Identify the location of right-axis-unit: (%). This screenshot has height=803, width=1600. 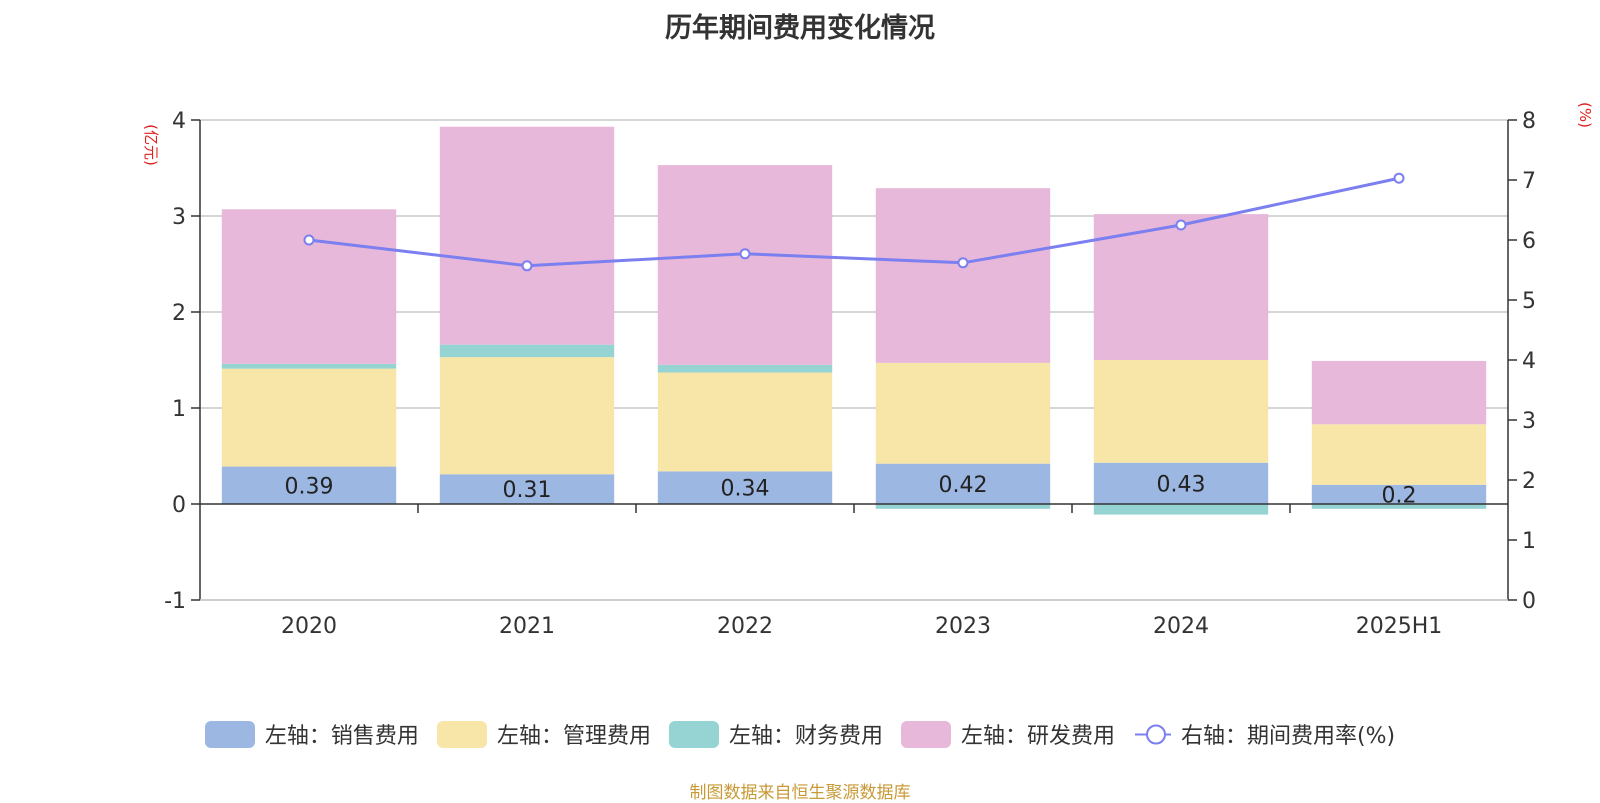
(1585, 115).